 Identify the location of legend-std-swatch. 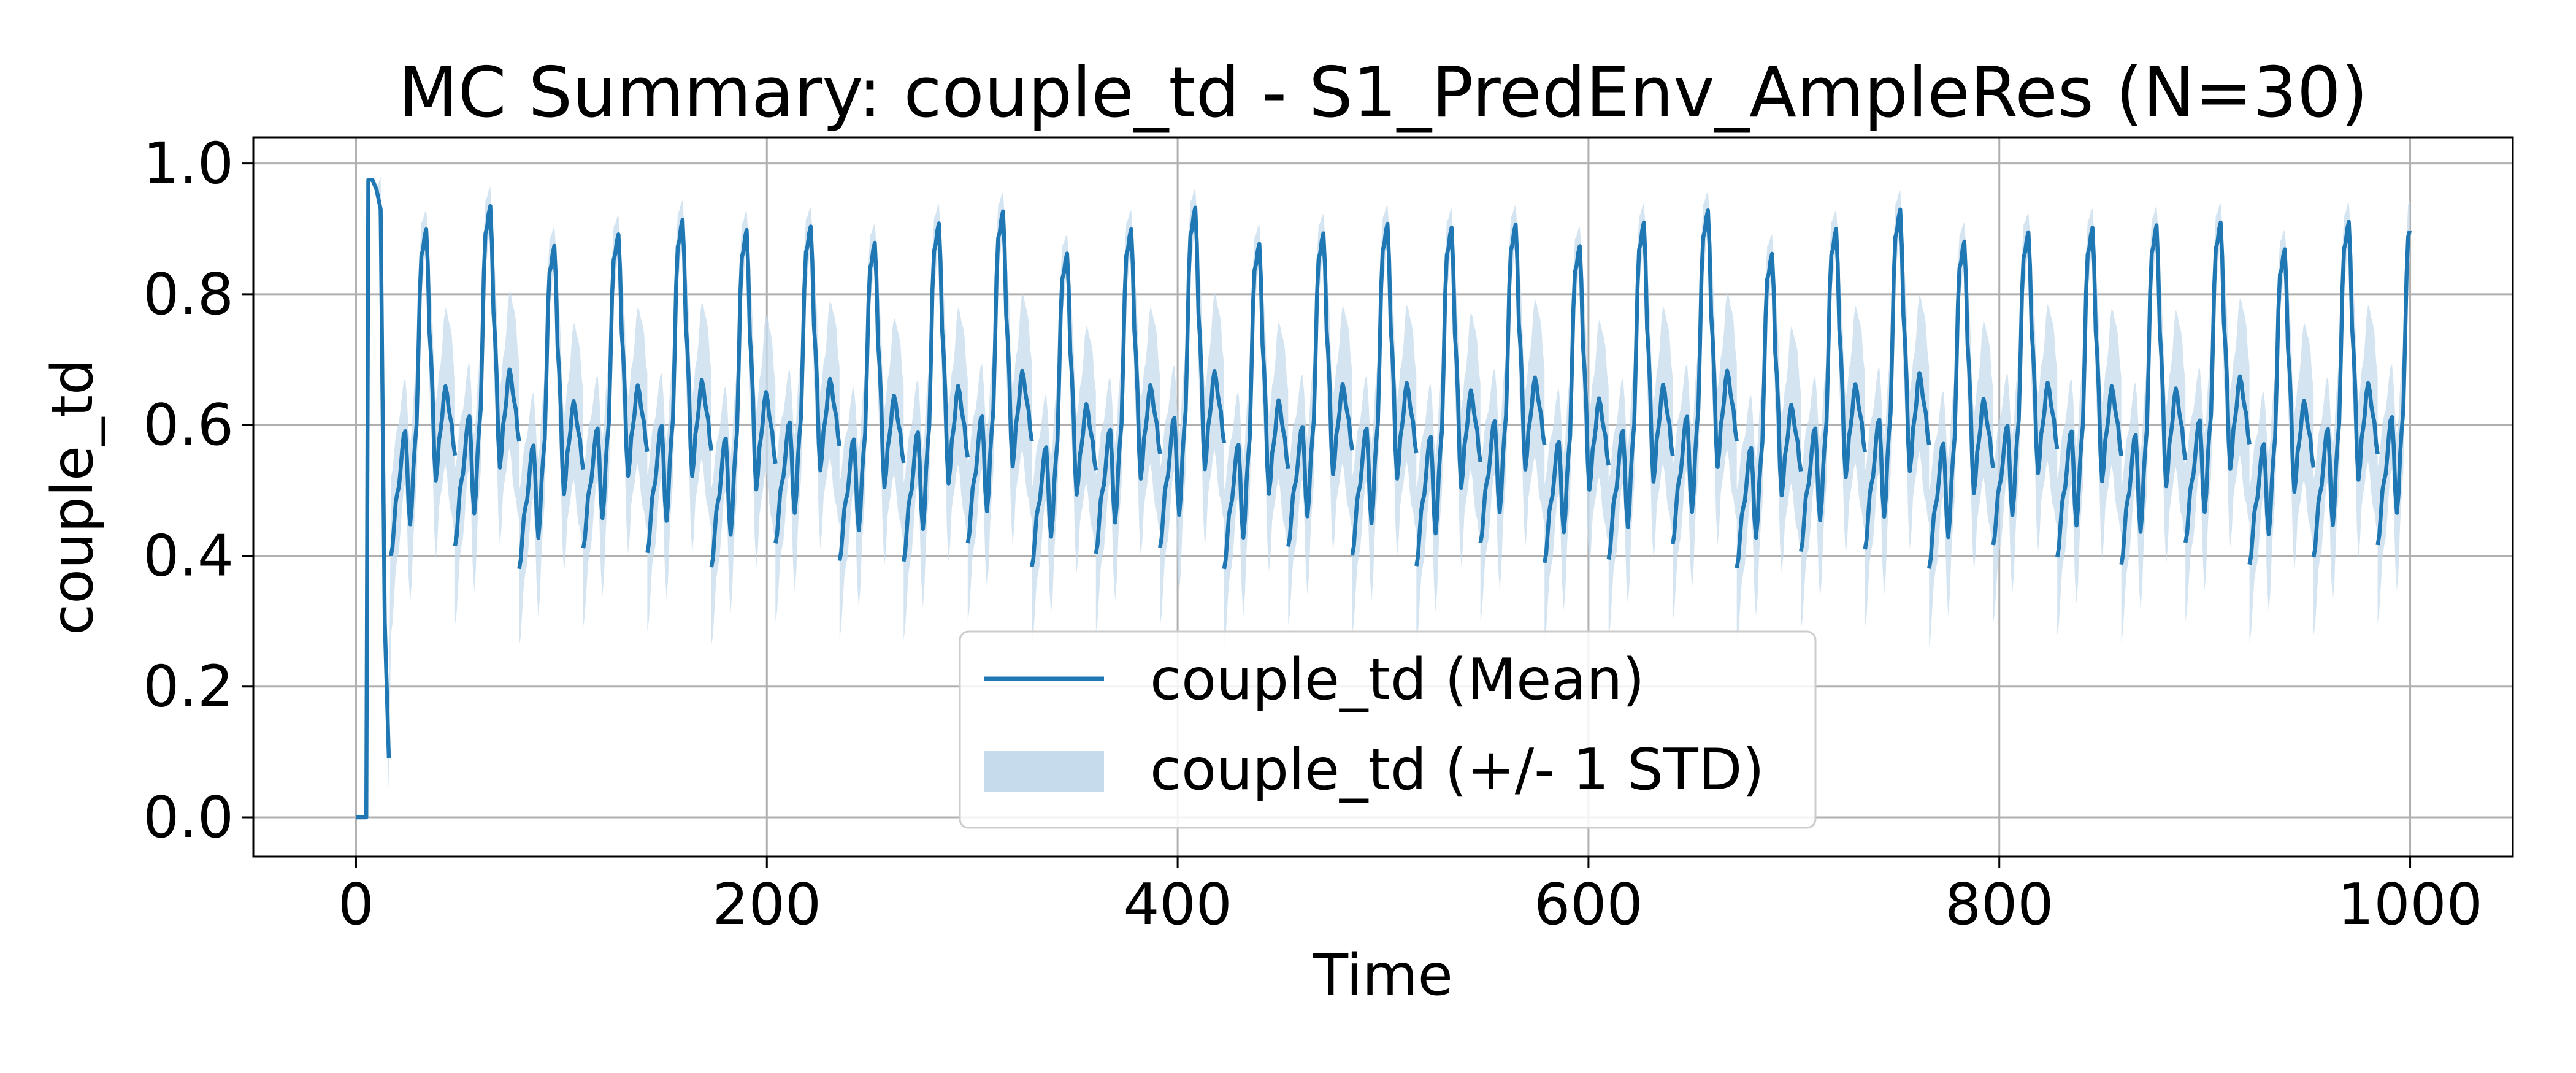
(1044, 771).